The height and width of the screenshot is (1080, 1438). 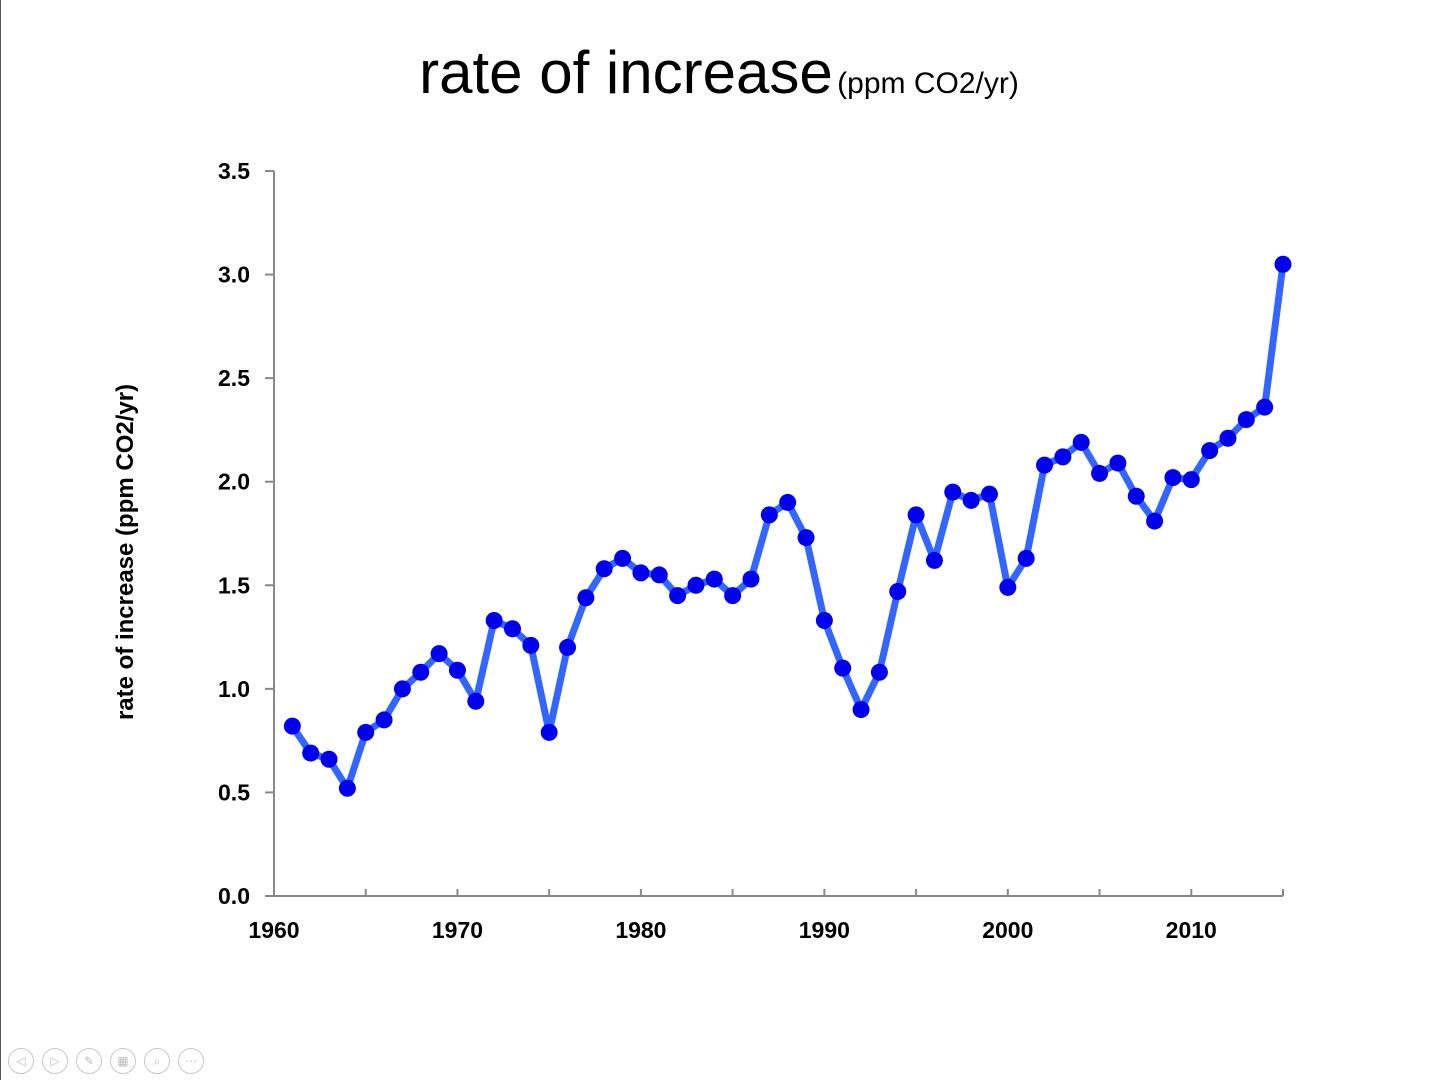 What do you see at coordinates (234, 896) in the screenshot?
I see `y-tick-label: 0.0` at bounding box center [234, 896].